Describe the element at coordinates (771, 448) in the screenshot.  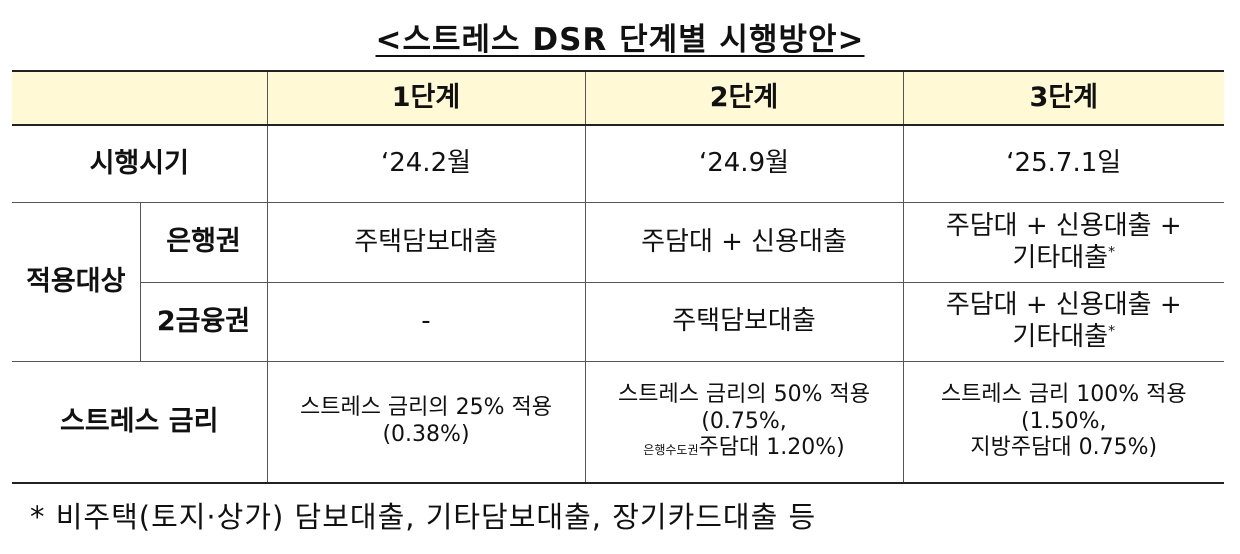
I see `rate-stage2-line3: 주담대 1.20%)` at that location.